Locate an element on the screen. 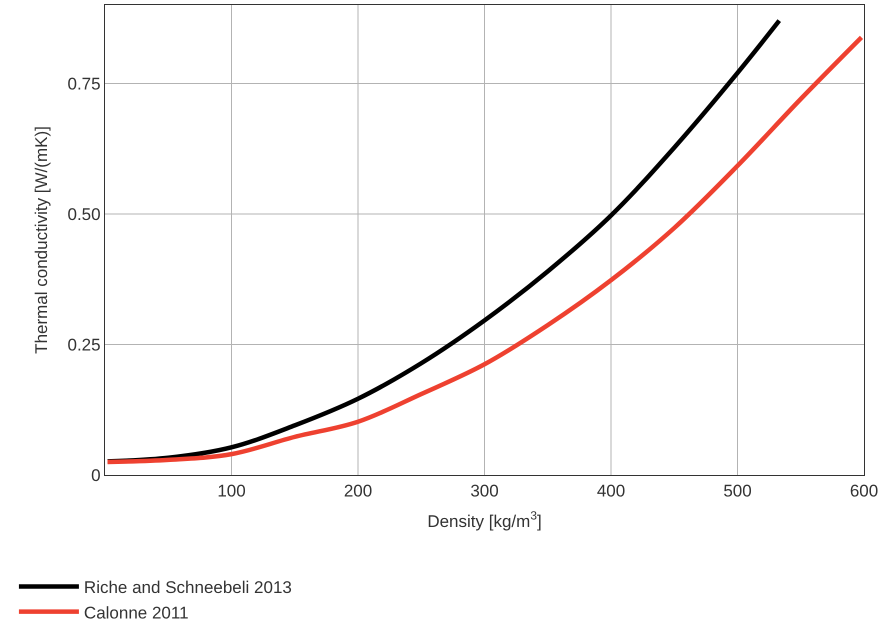 The width and height of the screenshot is (886, 635). y-tick-label: 0 is located at coordinates (96, 475).